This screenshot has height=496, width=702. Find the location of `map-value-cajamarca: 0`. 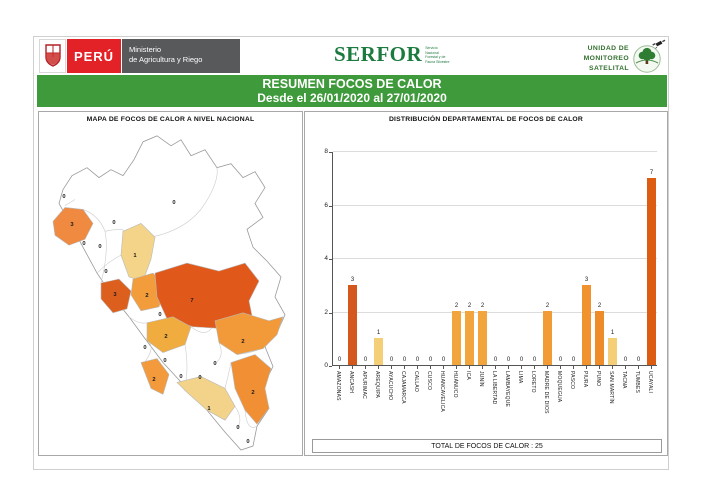

map-value-cajamarca: 0 is located at coordinates (100, 247).